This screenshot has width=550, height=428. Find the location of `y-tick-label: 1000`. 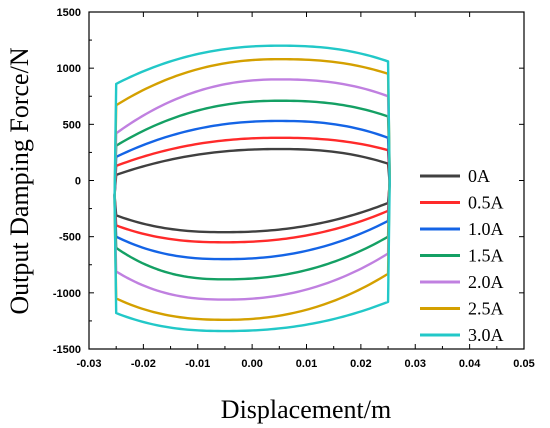

y-tick-label: 1000 is located at coordinates (69, 69).